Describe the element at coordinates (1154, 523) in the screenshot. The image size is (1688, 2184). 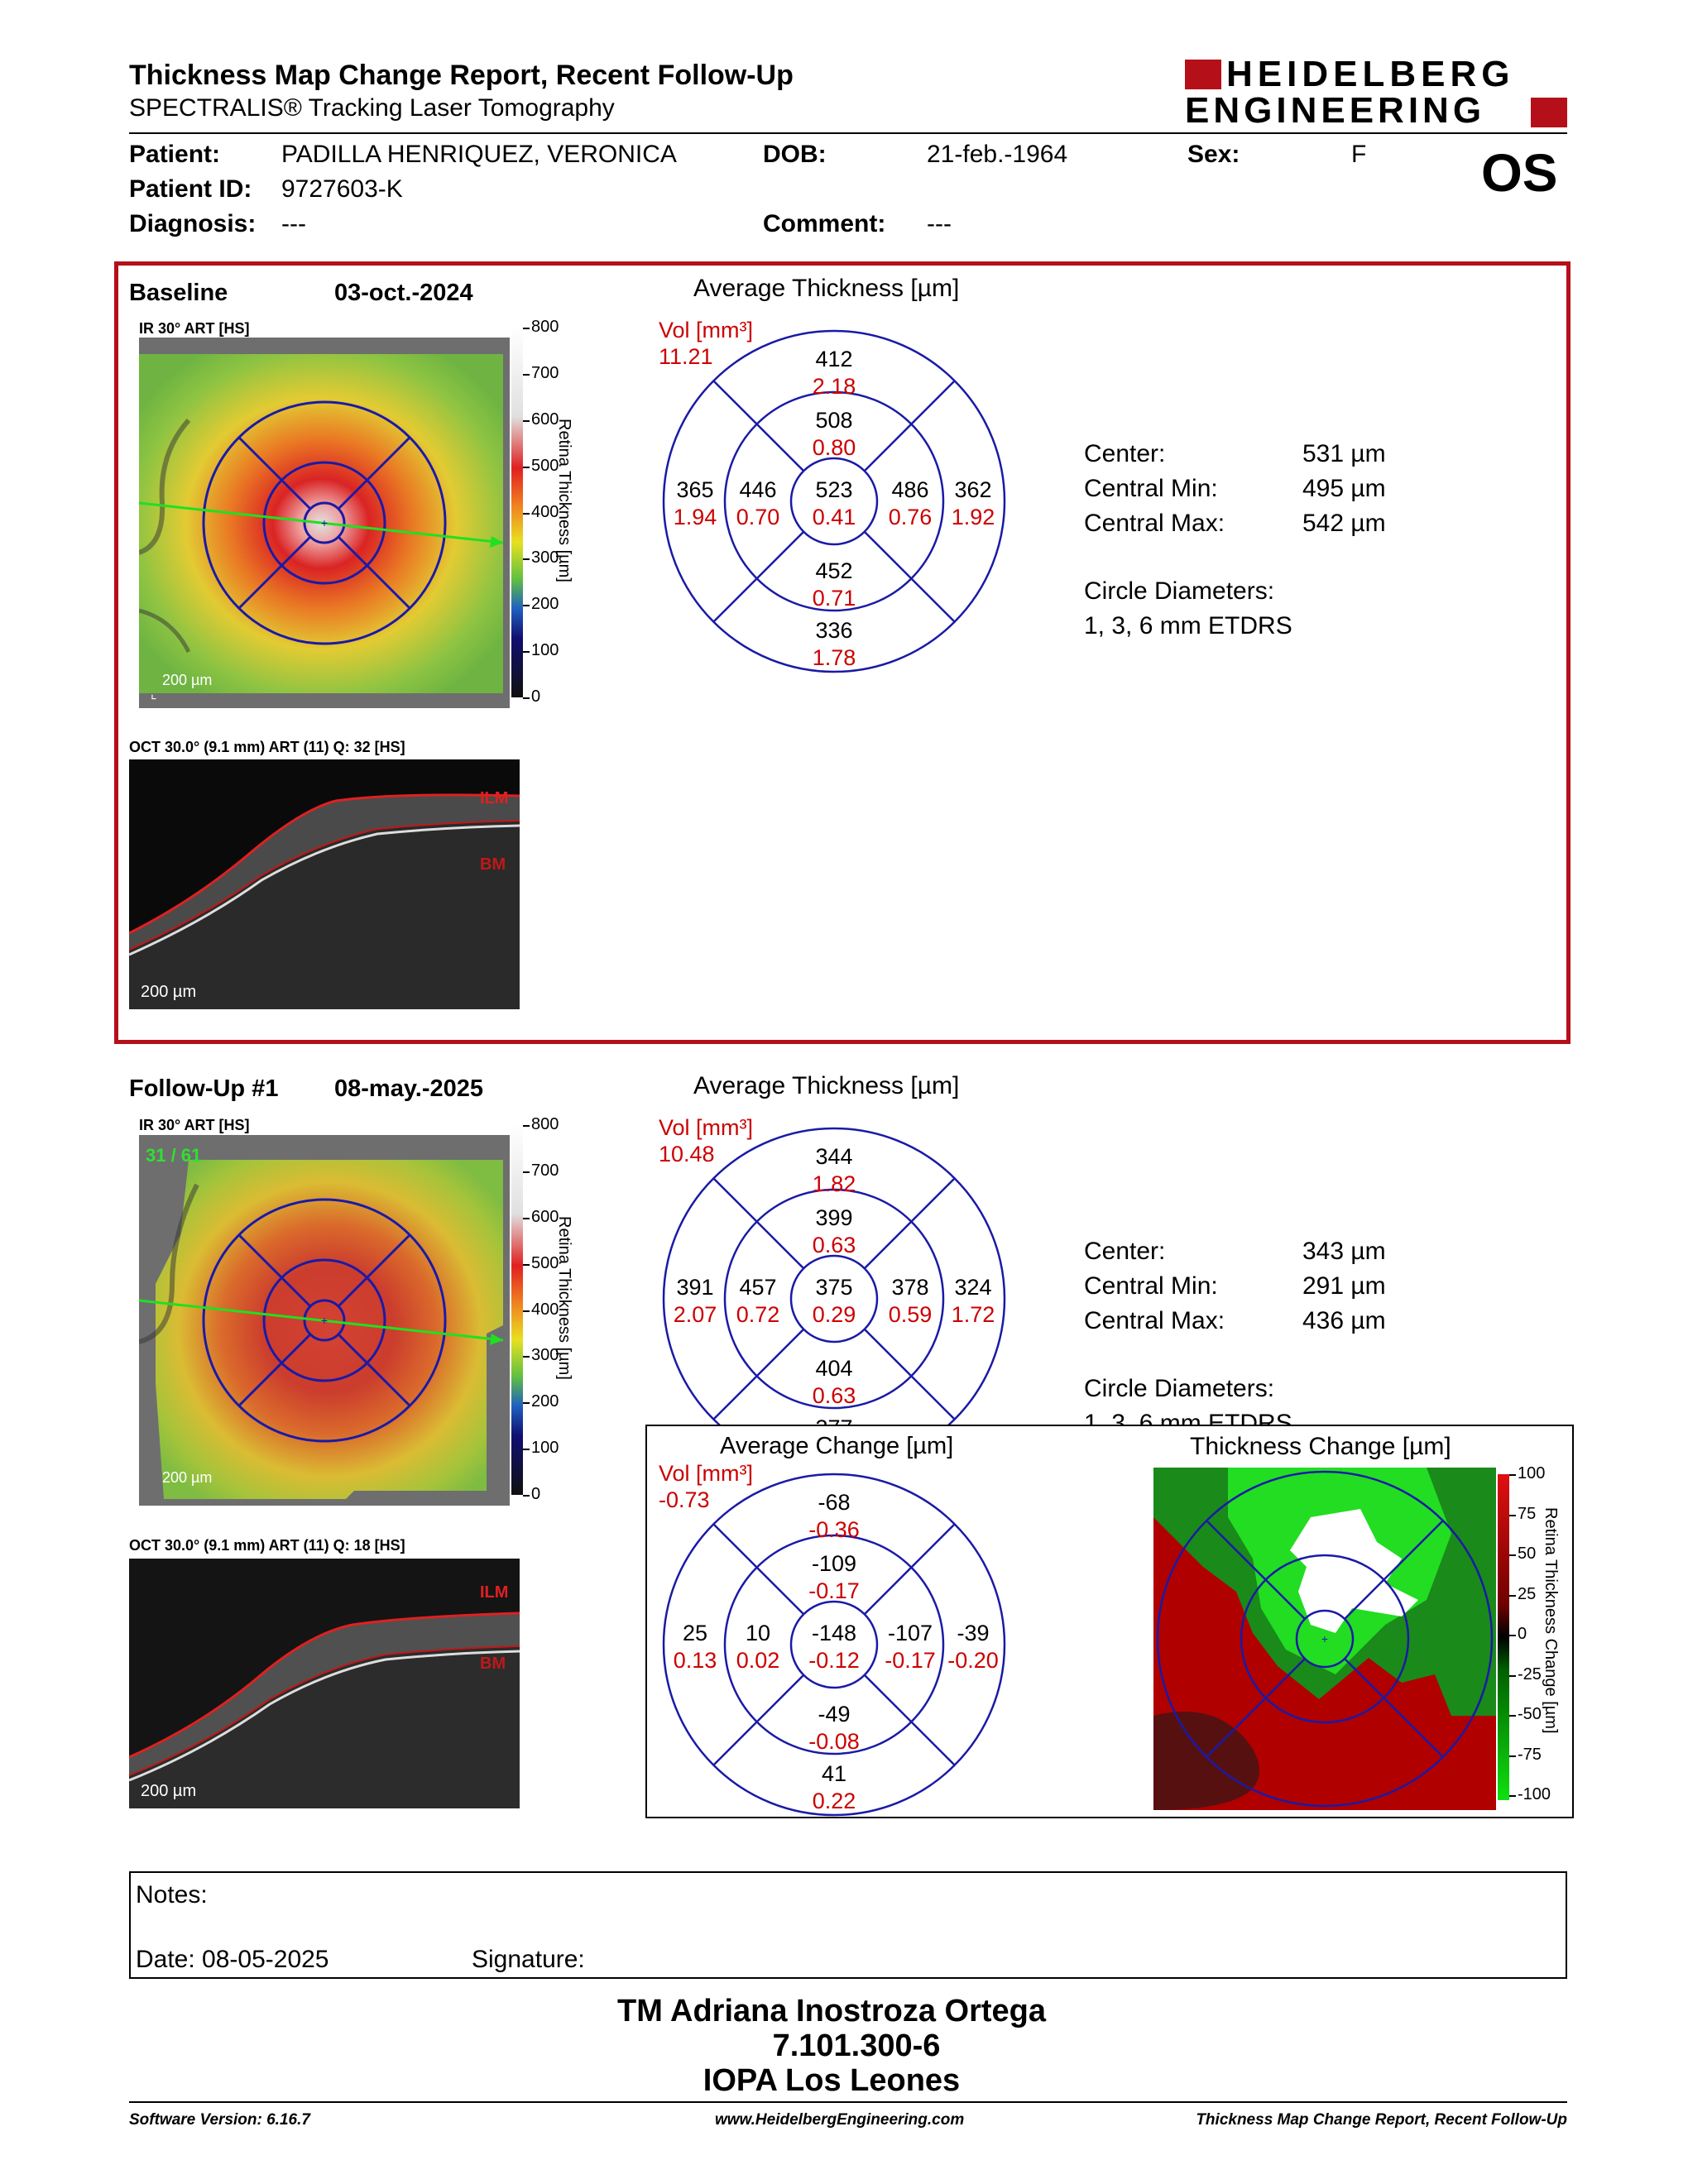
I see `baseline-max-label: Central Max:` at that location.